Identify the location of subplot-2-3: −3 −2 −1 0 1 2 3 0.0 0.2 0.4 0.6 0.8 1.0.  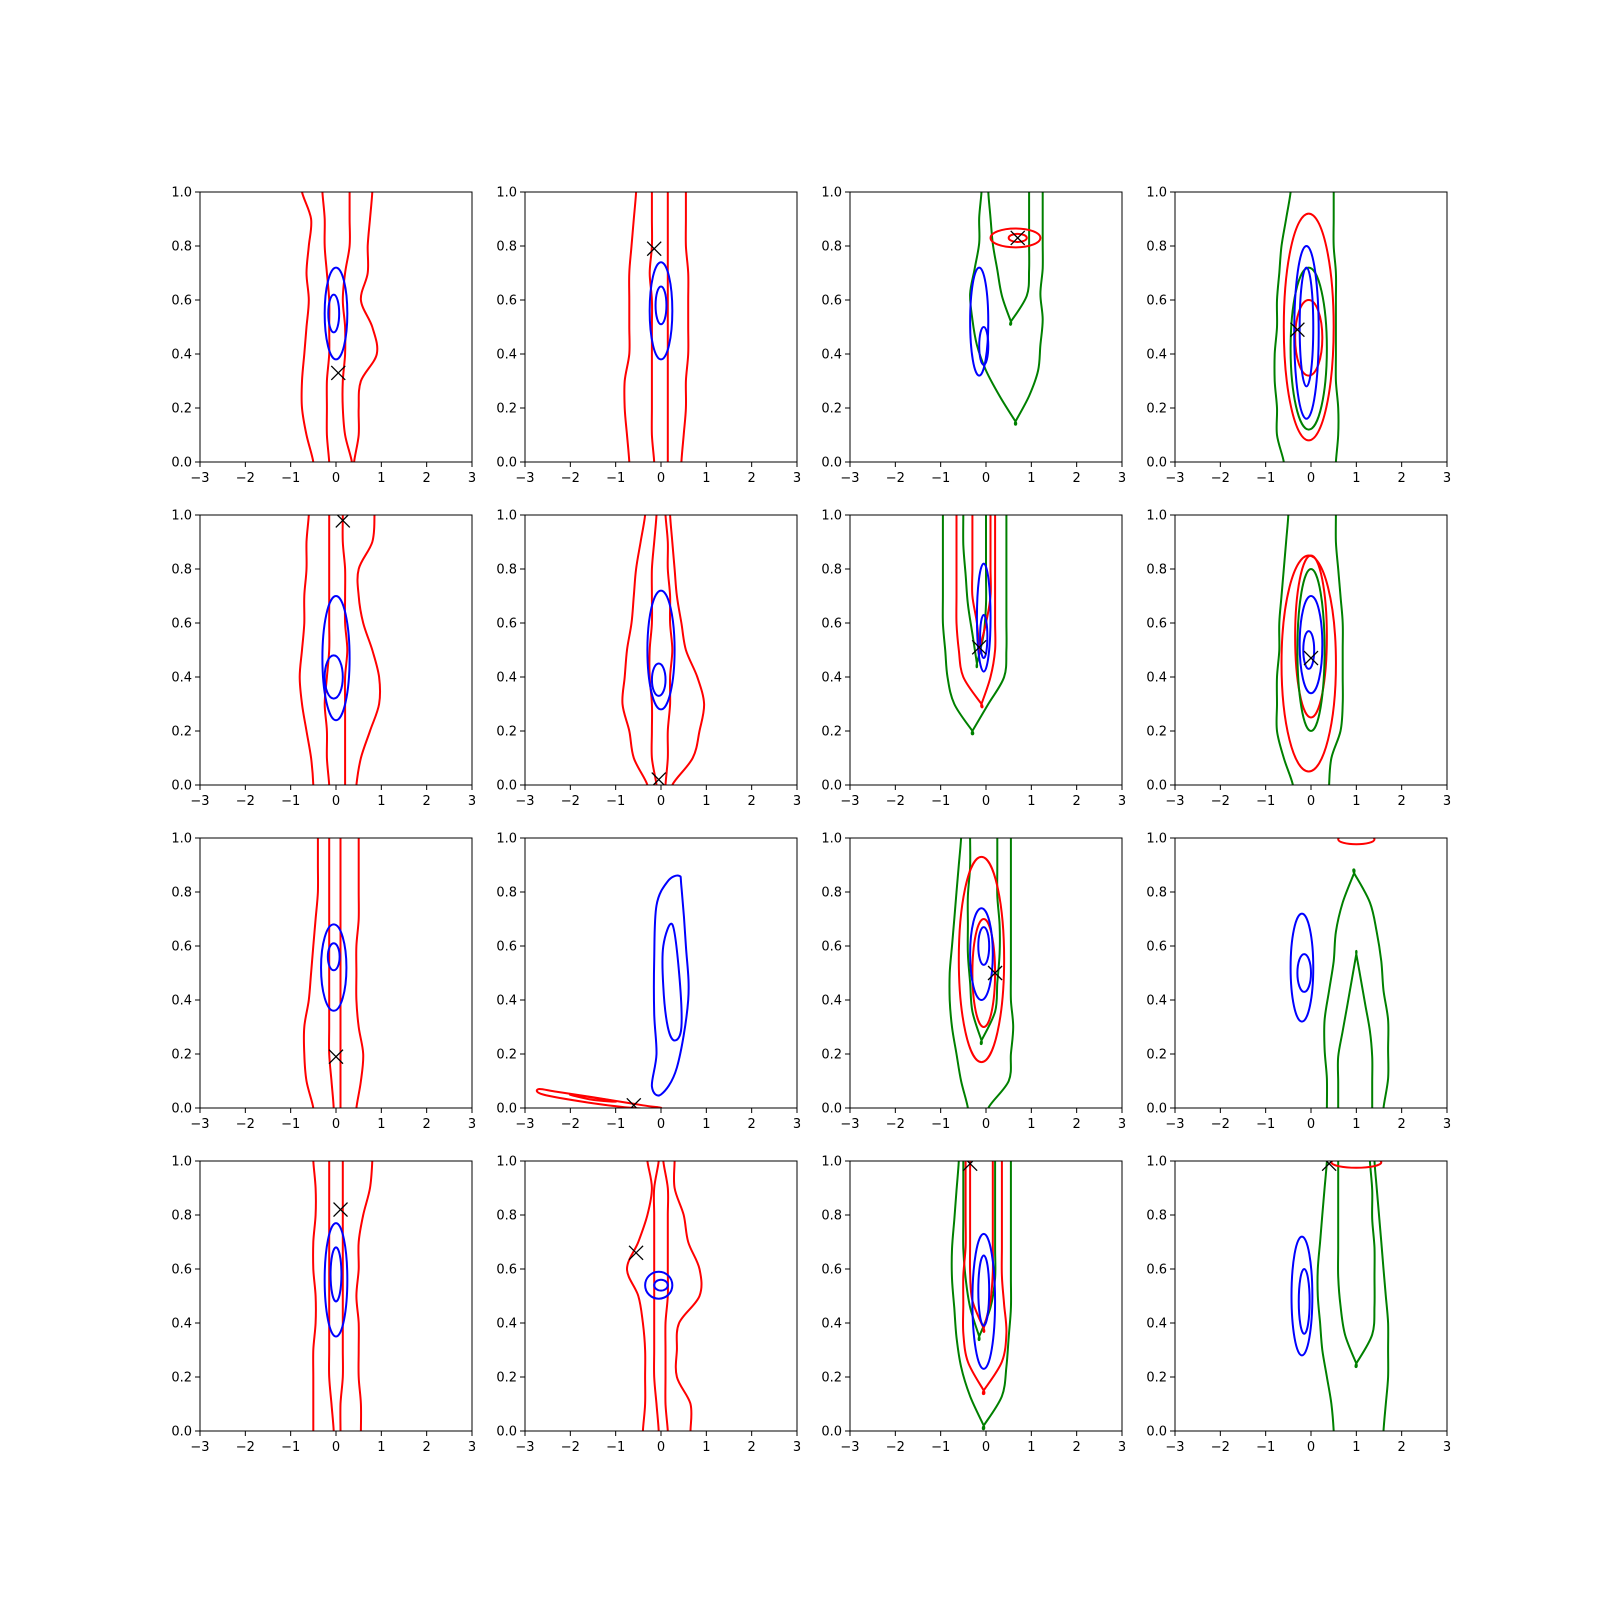
(973, 659).